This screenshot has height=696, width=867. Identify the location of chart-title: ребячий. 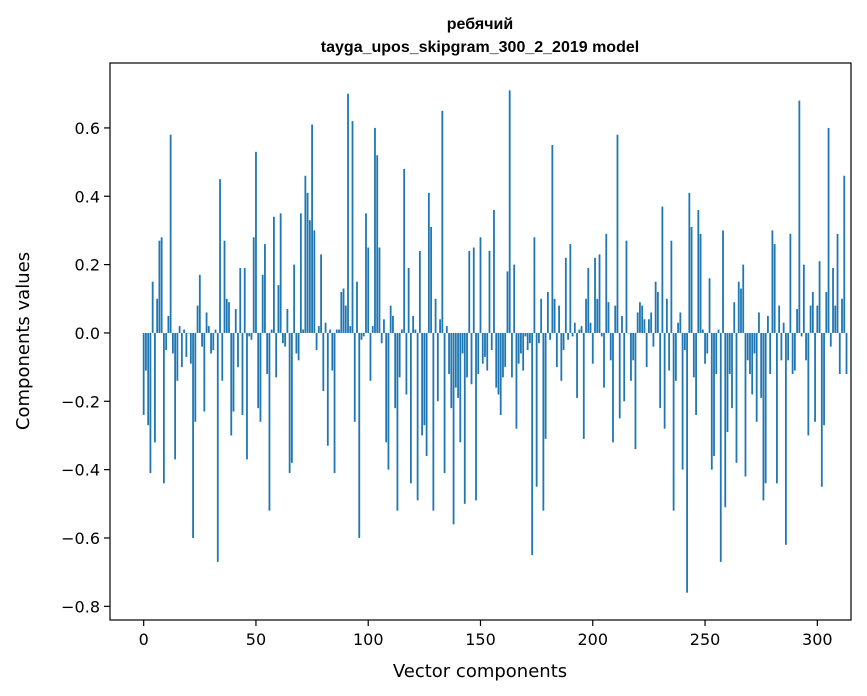
(480, 24).